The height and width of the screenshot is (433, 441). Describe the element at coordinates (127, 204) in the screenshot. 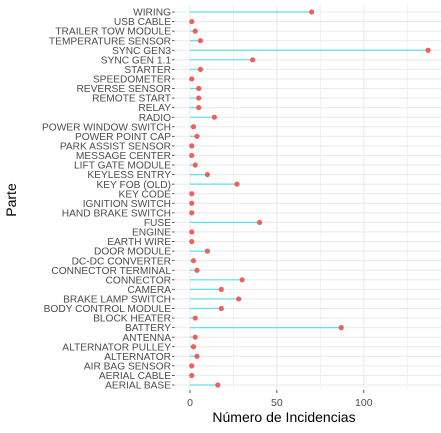

I see `y-tick-label: IGNITION SWITCH` at that location.